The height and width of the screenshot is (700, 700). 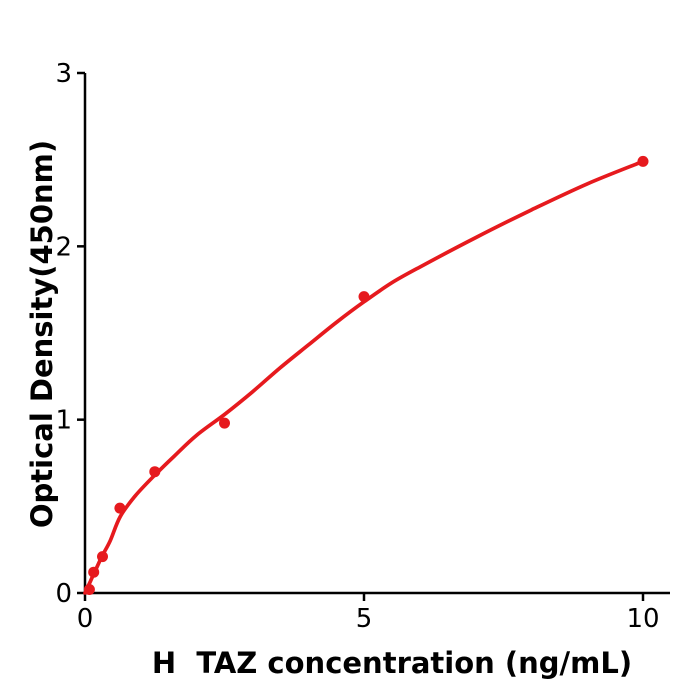 I want to click on y-axis-label: Optical Density(450nm), so click(x=42, y=334).